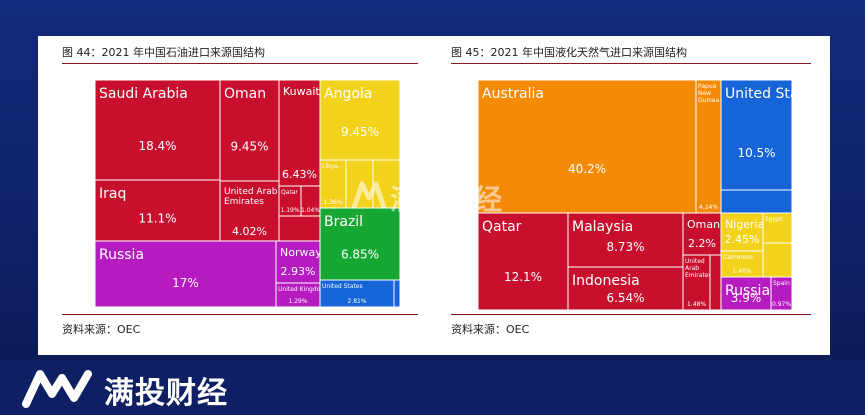  I want to click on treemap-tile-qatar: Qatar 1.19%, so click(290, 201).